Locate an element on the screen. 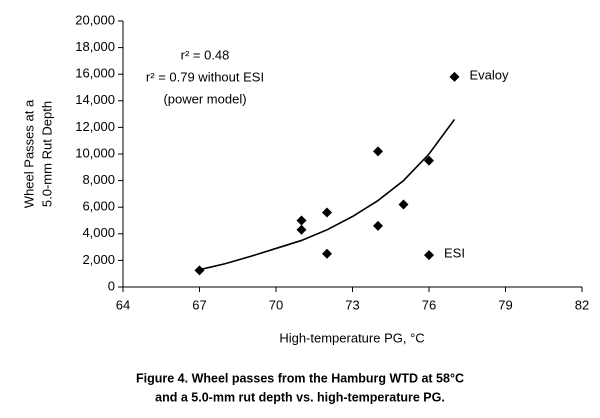 Image resolution: width=600 pixels, height=418 pixels. y-axis-title: Wheel Passes at a 5.0-mm Rut Depth is located at coordinates (37, 153).